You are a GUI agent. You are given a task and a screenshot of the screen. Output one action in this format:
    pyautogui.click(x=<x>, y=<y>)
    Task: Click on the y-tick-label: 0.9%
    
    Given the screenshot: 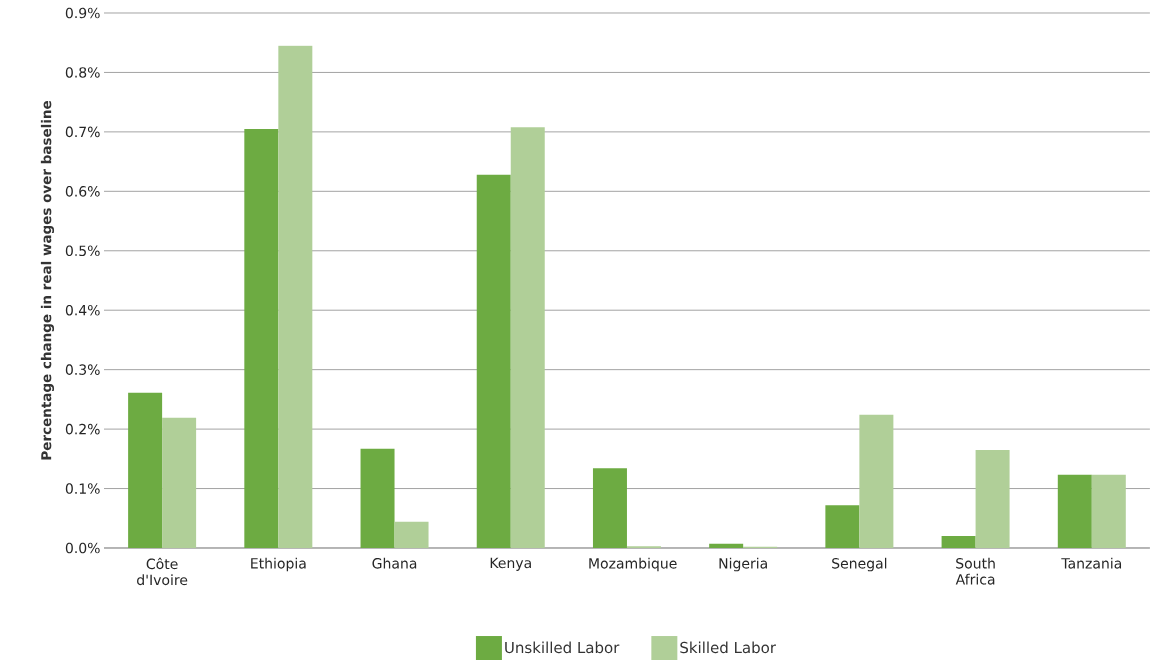 What is the action you would take?
    pyautogui.click(x=82, y=13)
    